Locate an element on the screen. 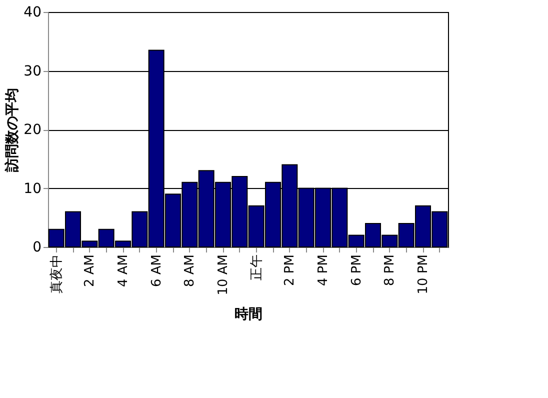 This screenshot has width=548, height=398. x-tick-label: 8 AM is located at coordinates (190, 271).